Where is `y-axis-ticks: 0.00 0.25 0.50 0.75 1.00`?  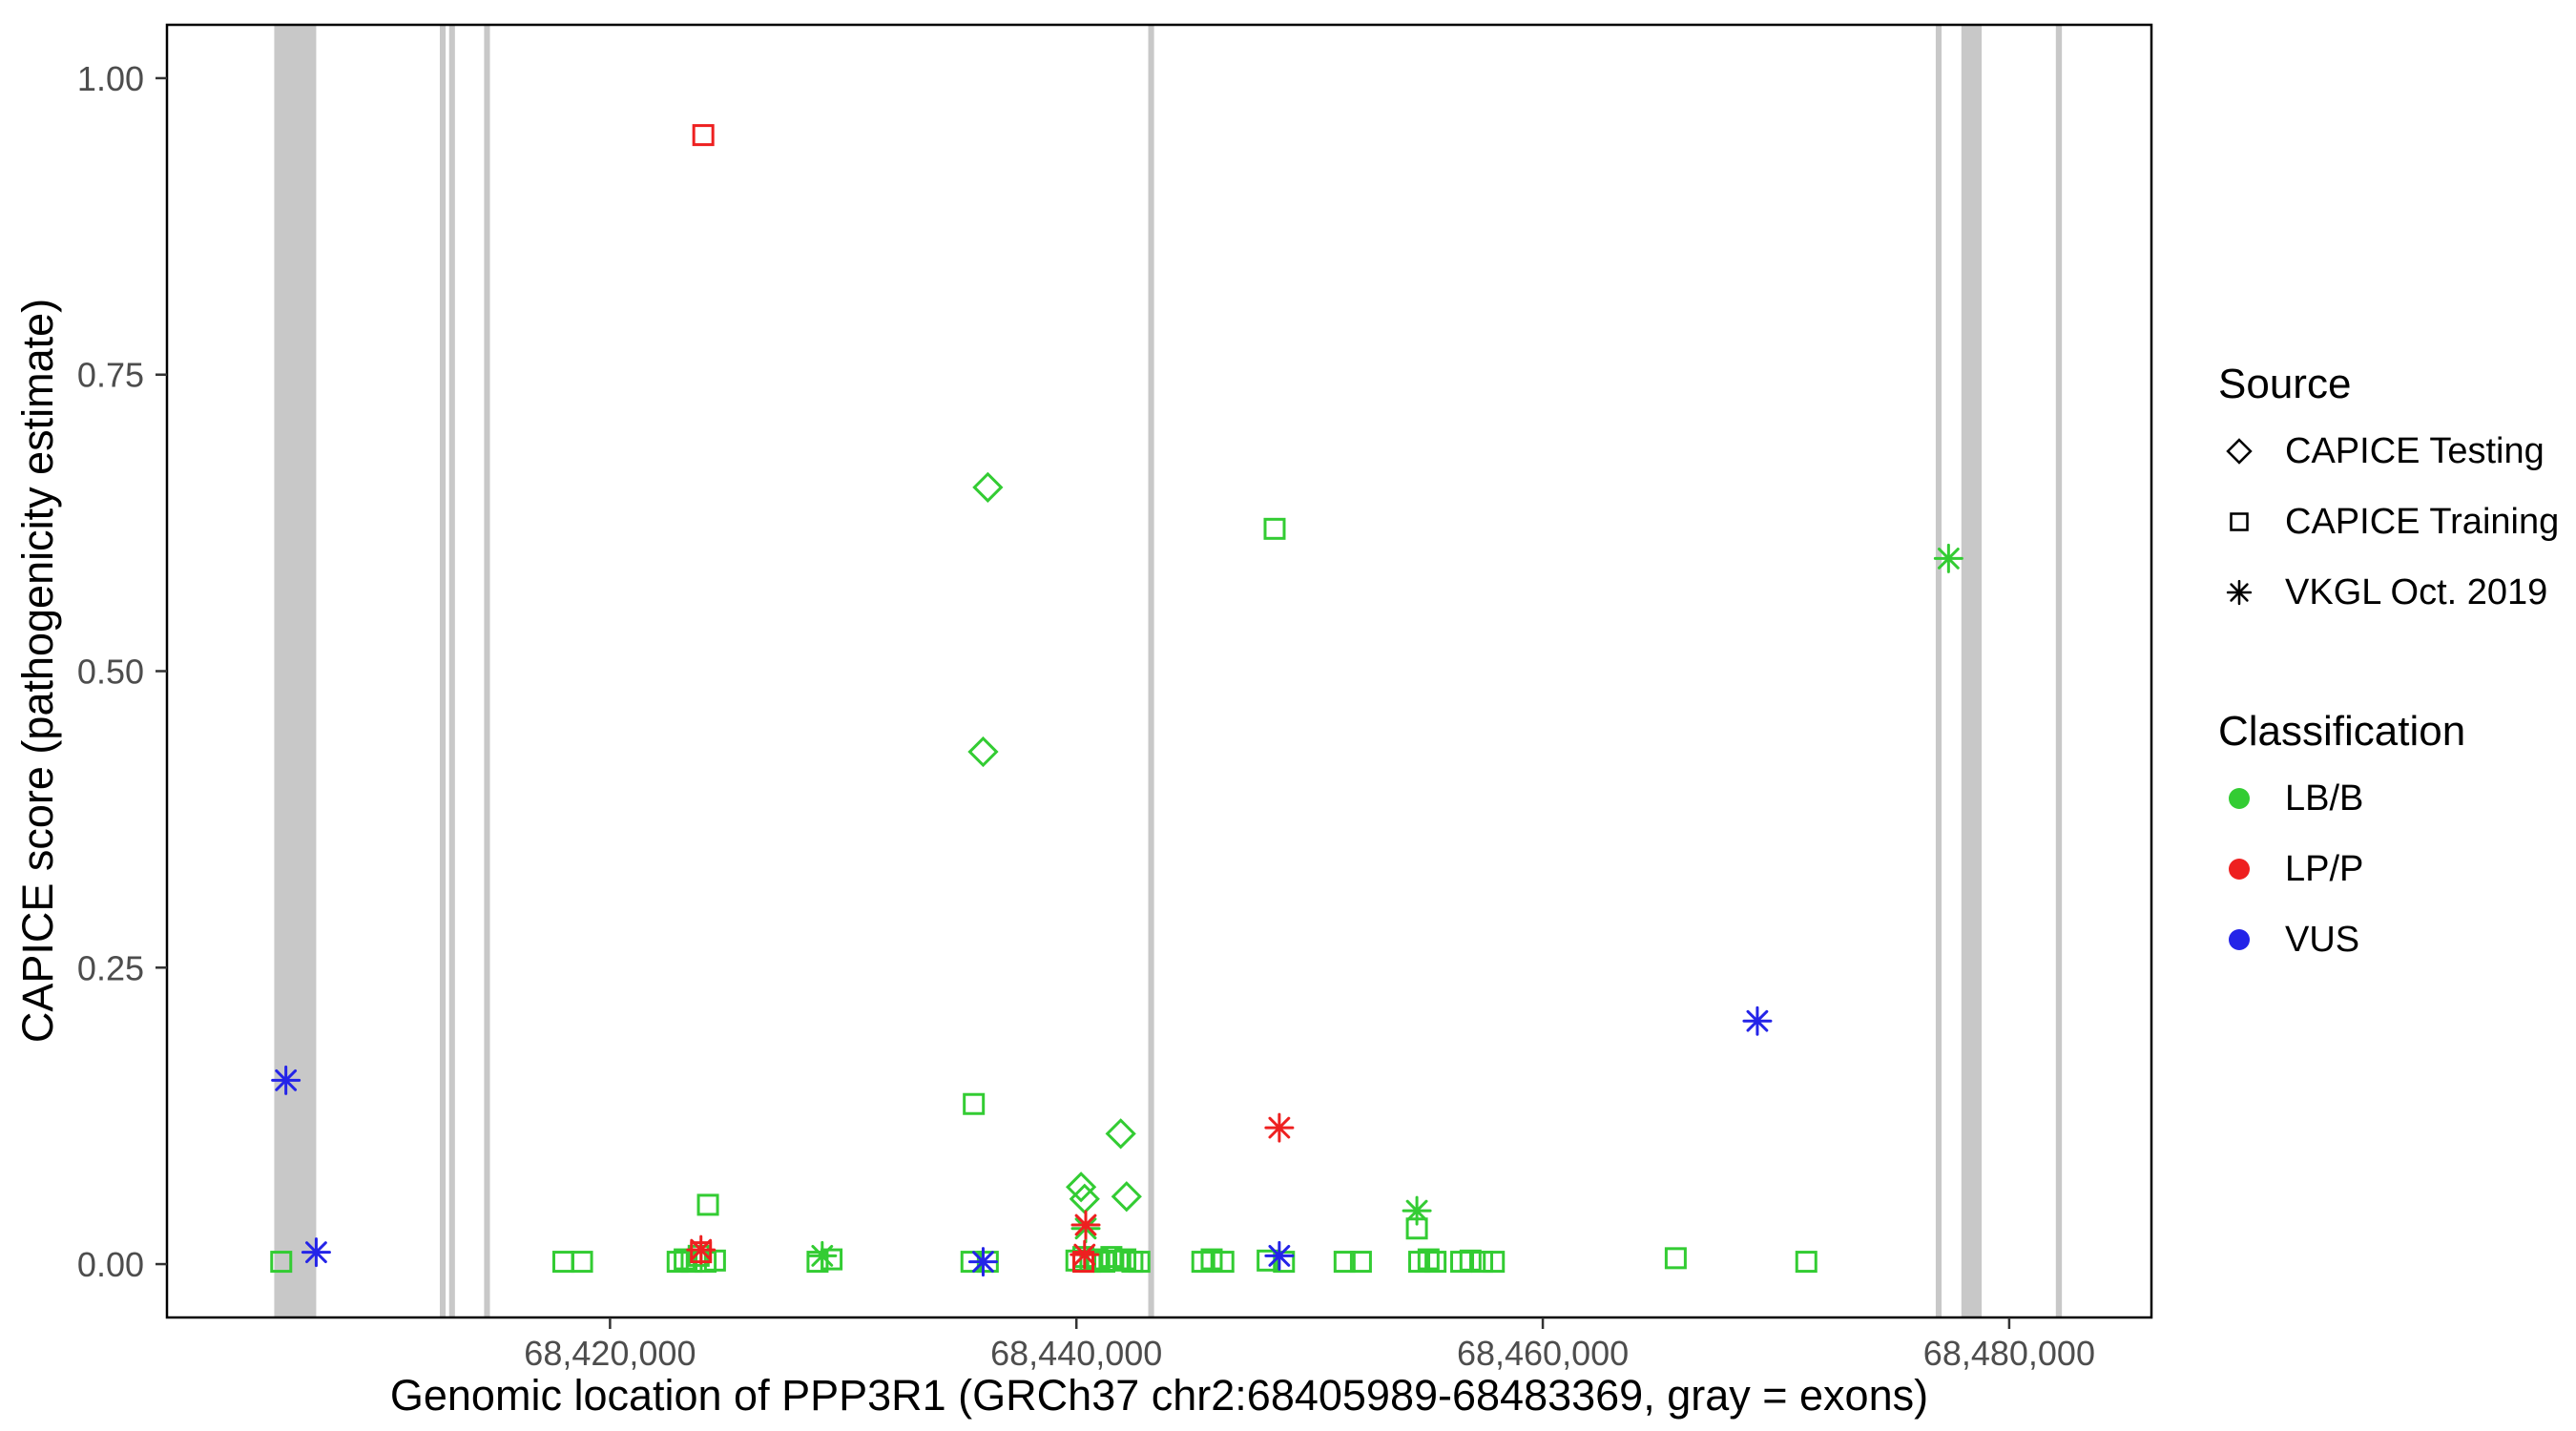 y-axis-ticks: 0.00 0.25 0.50 0.75 1.00 is located at coordinates (122, 671).